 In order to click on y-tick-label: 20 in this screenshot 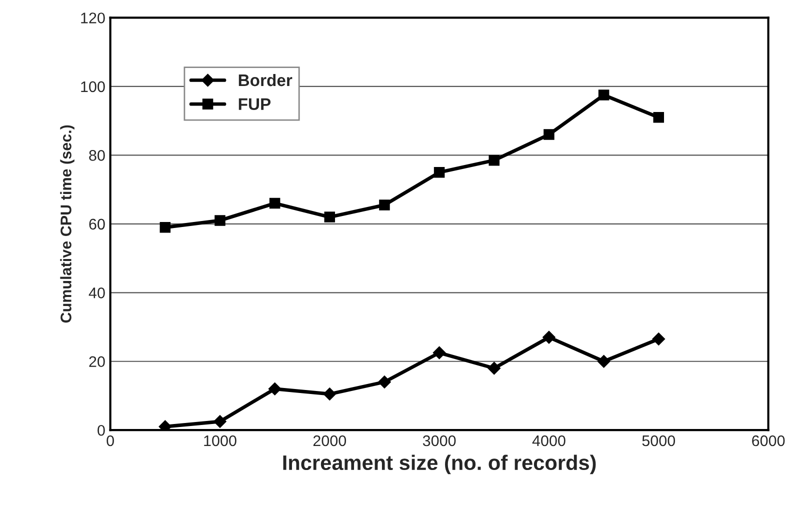, I will do `click(97, 362)`.